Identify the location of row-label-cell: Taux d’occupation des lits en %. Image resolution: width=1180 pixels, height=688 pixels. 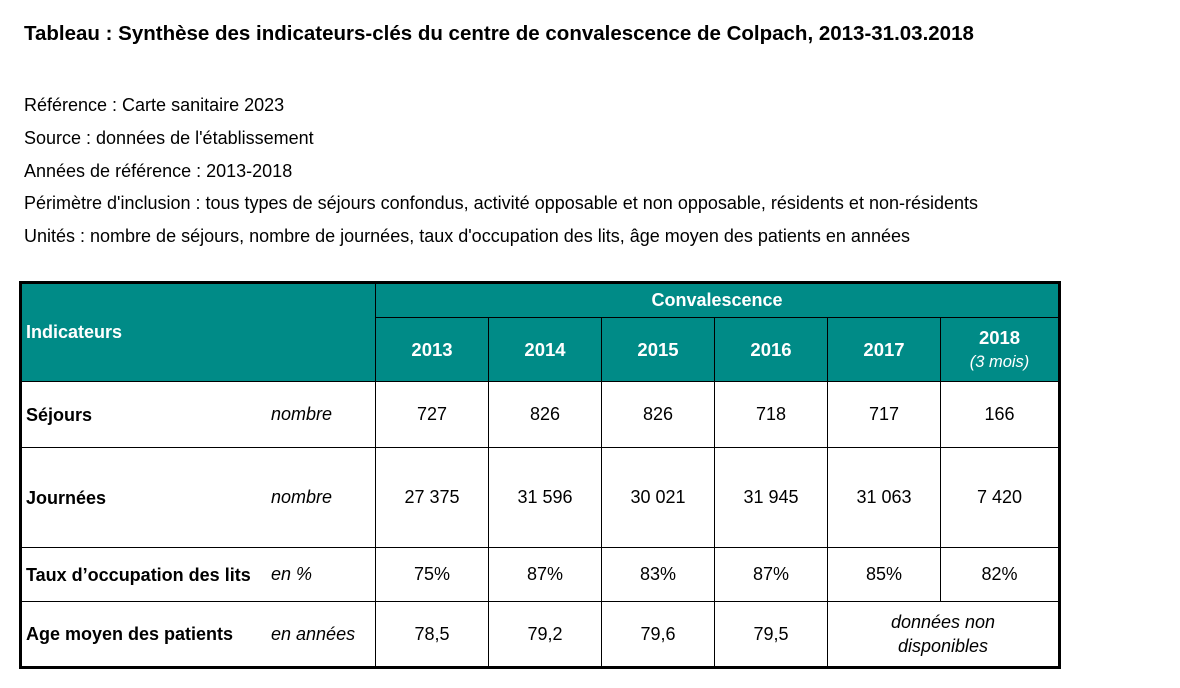
(198, 574).